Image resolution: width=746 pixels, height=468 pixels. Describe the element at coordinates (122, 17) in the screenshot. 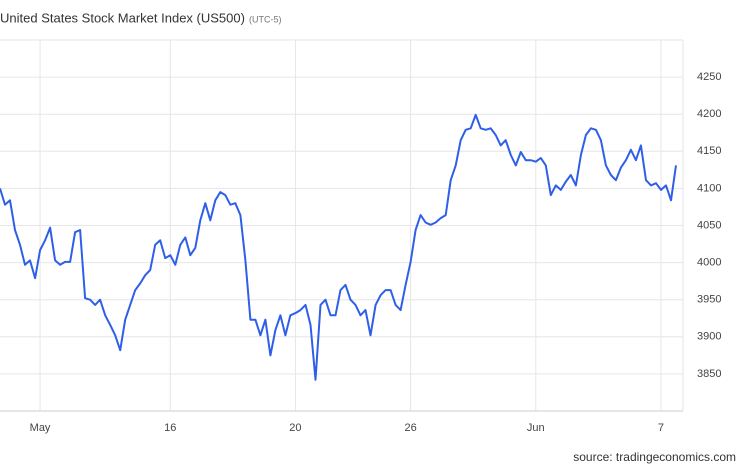

I see `chart-title: United States Stock Market Index (US500)` at that location.